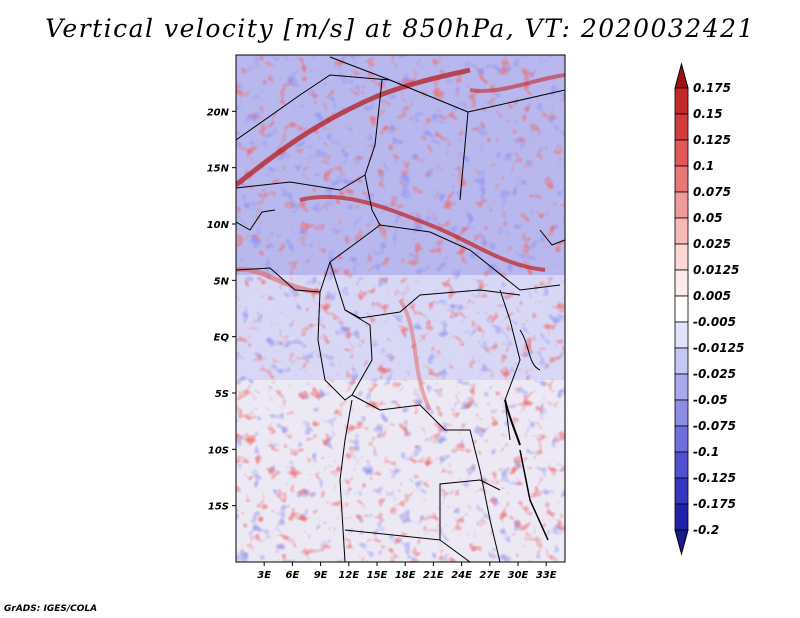  Describe the element at coordinates (416, 432) in the screenshot. I see `drc-angola-border` at that location.